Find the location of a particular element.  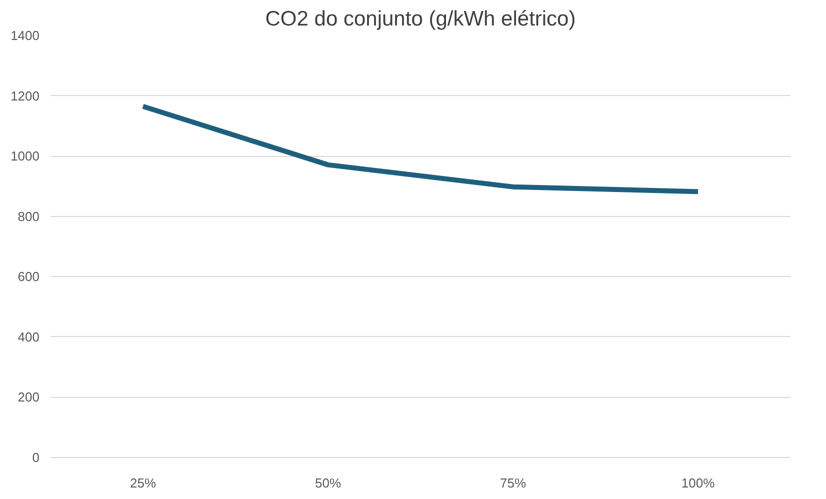

x-tick-label: 75% is located at coordinates (513, 483).